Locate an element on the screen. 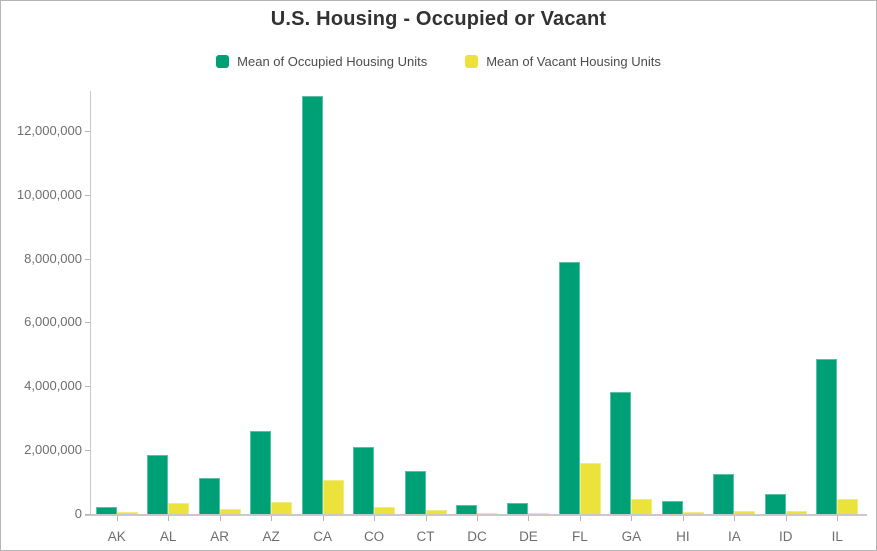 The width and height of the screenshot is (877, 551). chart-title: U.S. Housing - Occupied or Vacant is located at coordinates (438, 19).